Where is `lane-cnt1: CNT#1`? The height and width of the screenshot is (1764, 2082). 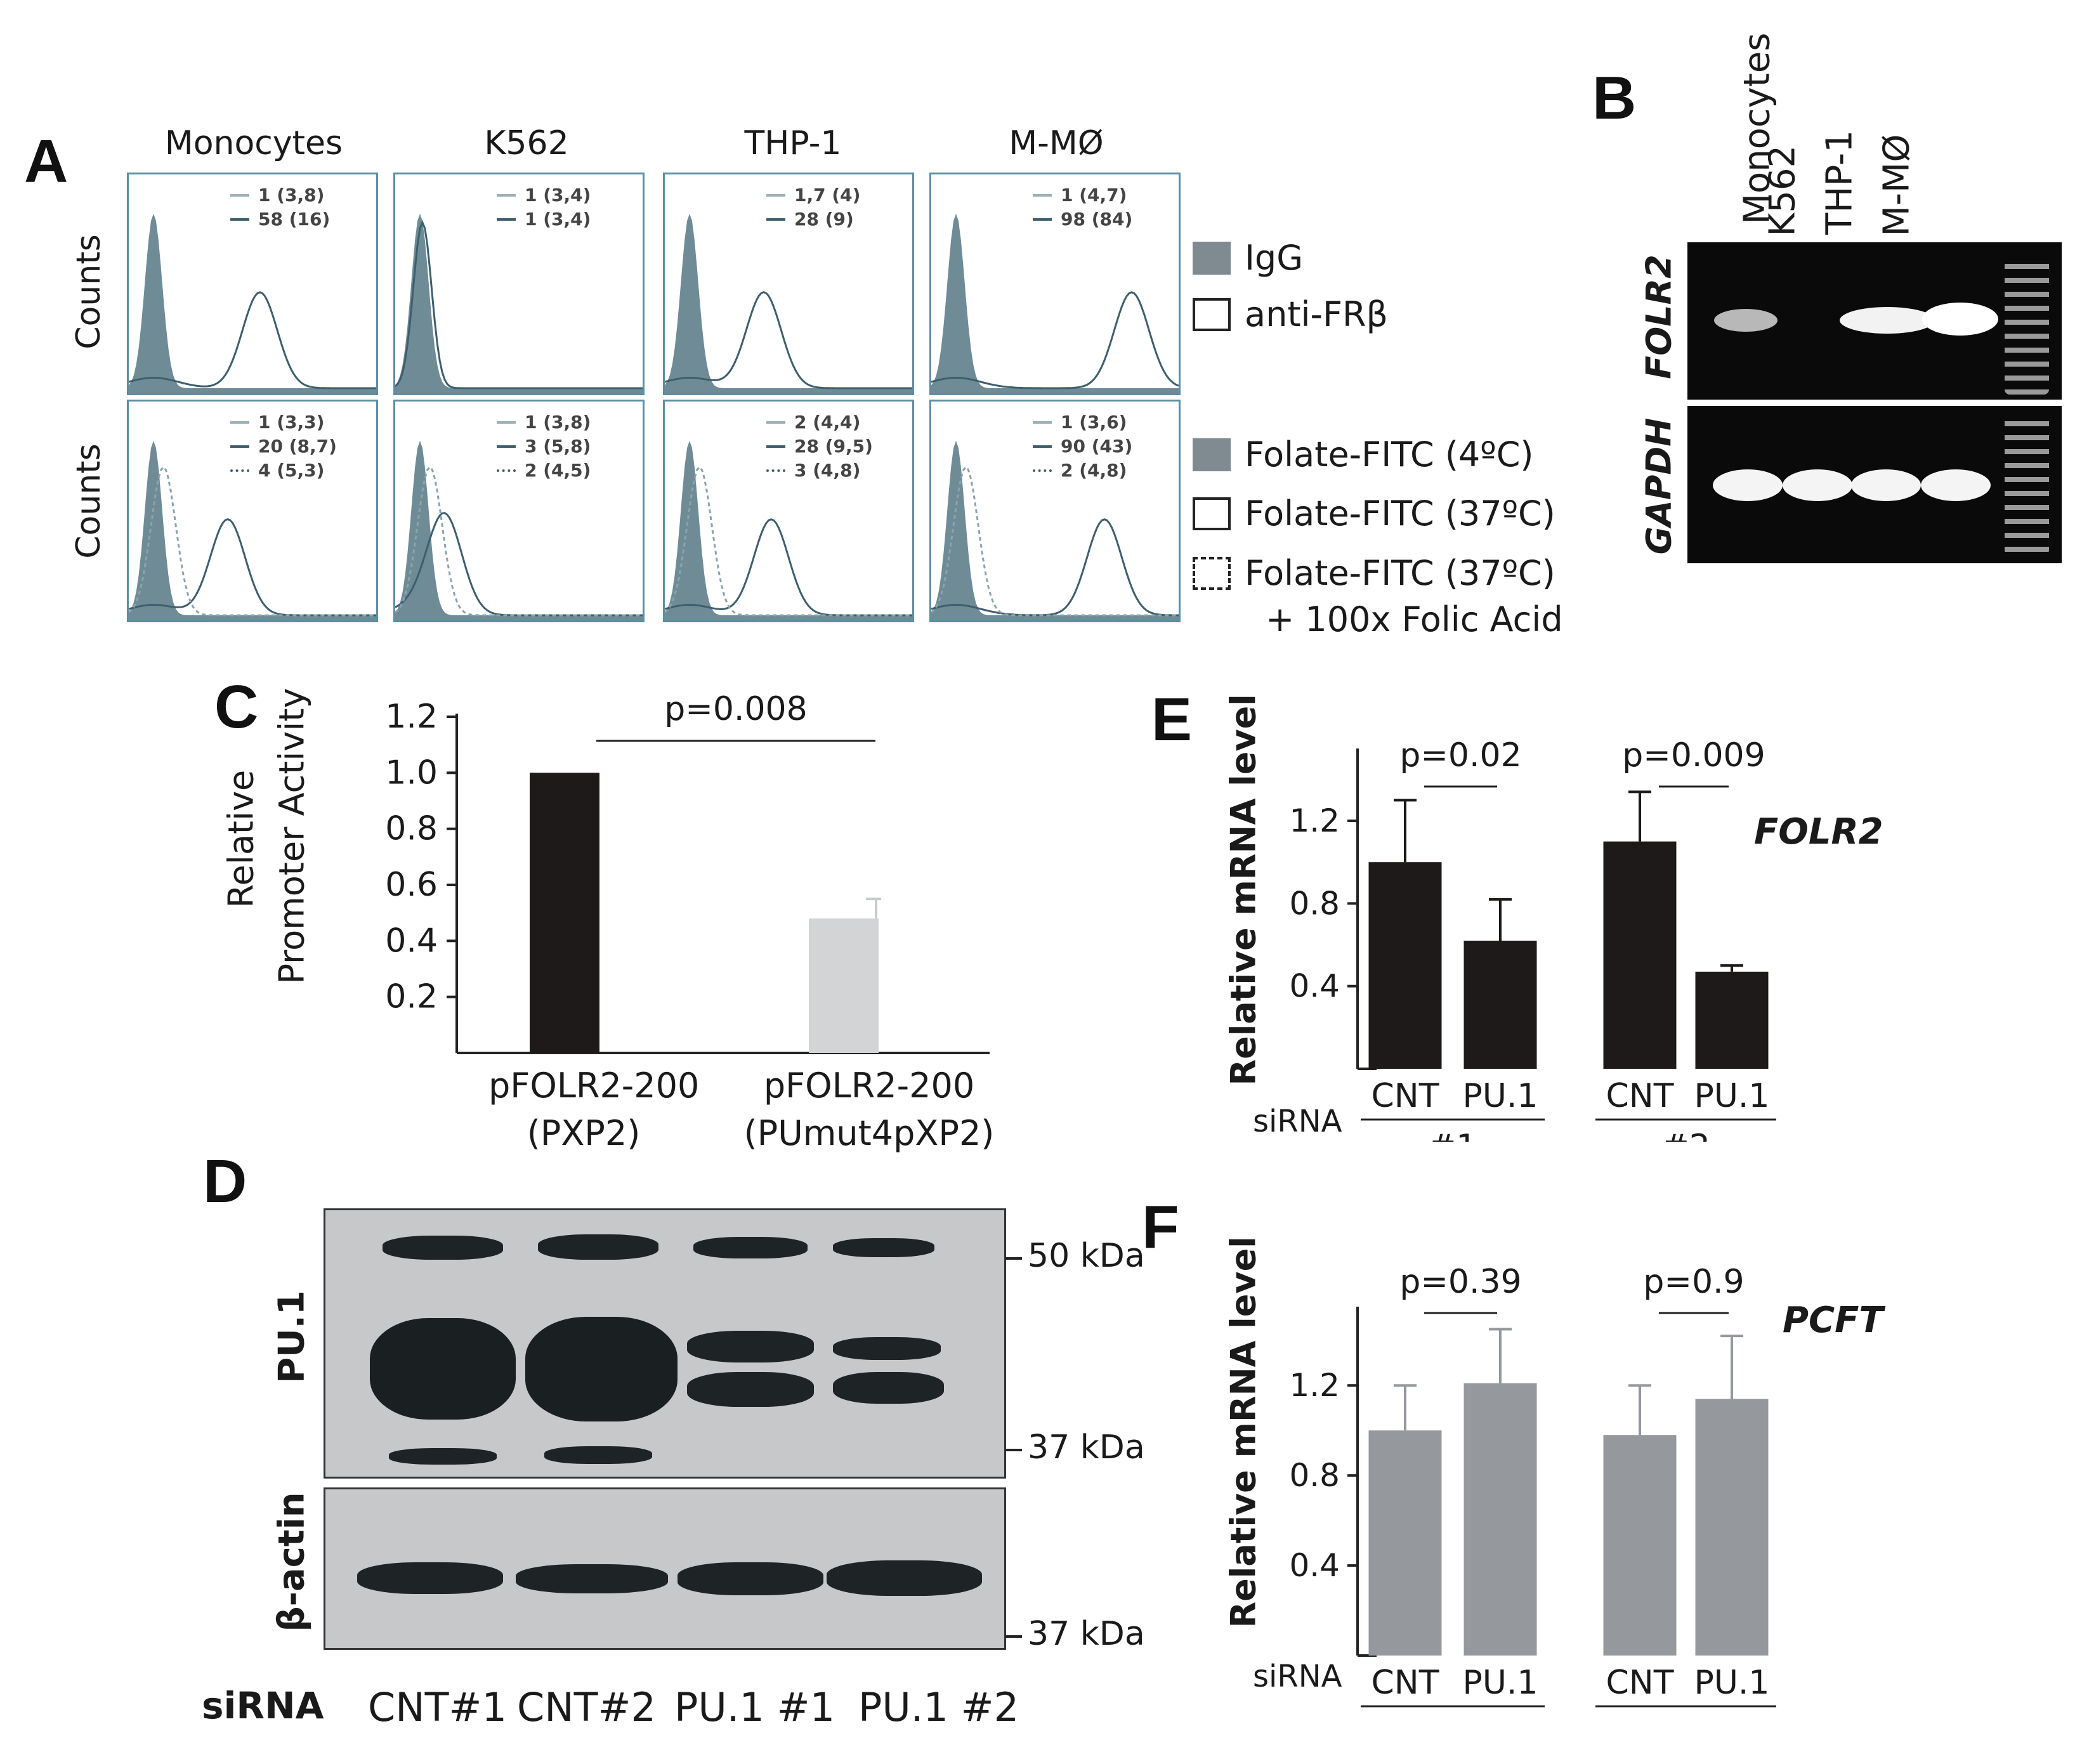 lane-cnt1: CNT#1 is located at coordinates (437, 1707).